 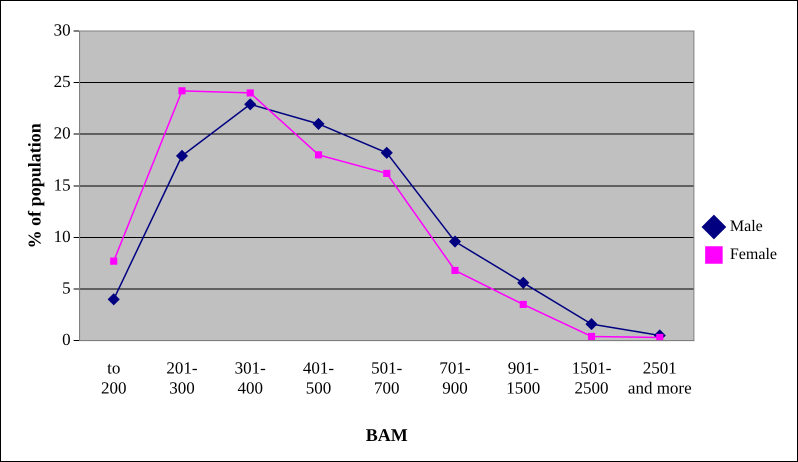 I want to click on x-tick-label: 201-300, so click(x=182, y=378).